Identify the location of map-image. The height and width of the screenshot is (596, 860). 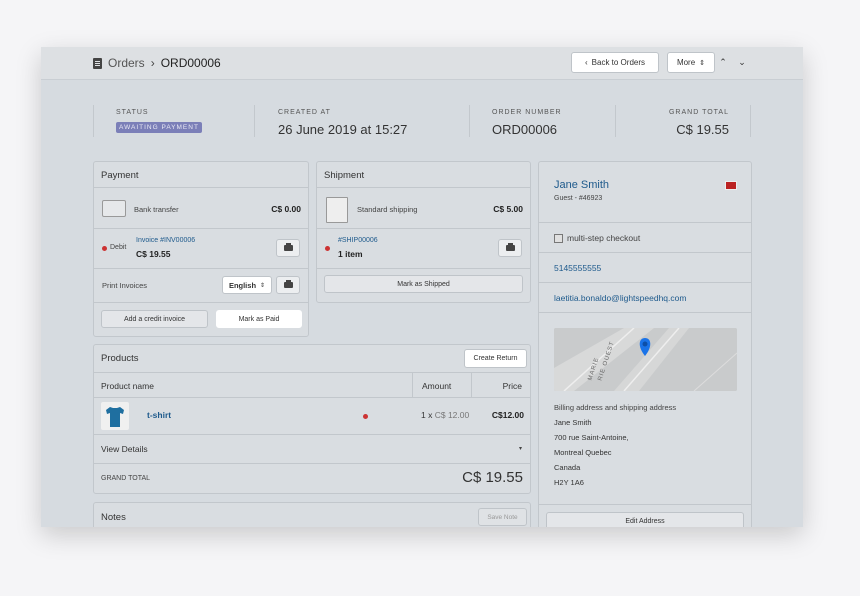
(645, 359).